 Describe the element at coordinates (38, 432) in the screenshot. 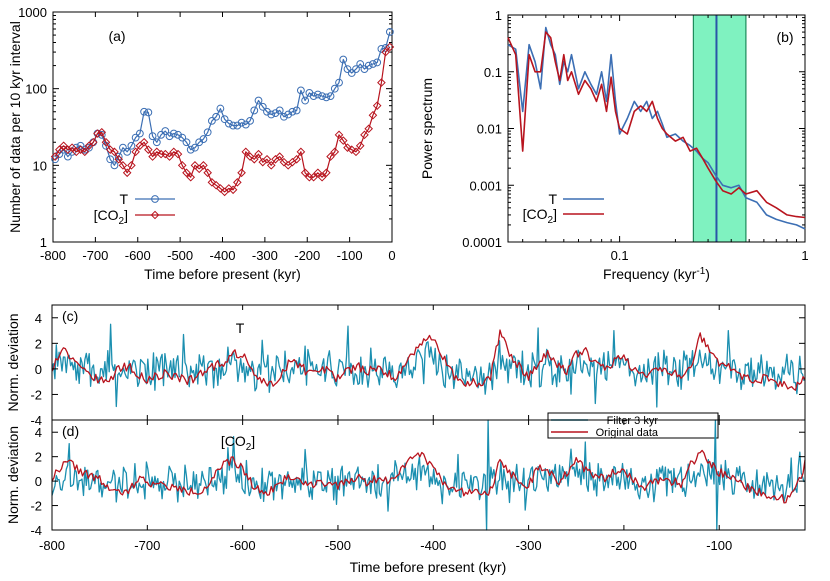

I see `y-tick-label-d: 4` at that location.